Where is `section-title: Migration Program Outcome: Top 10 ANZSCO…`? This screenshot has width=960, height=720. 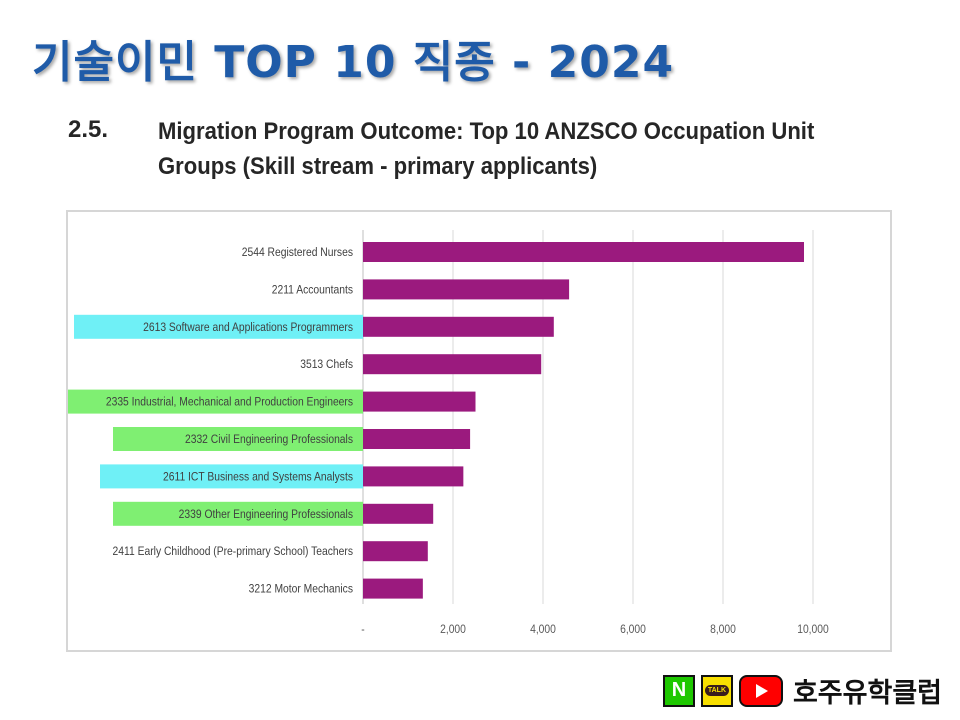 section-title: Migration Program Outcome: Top 10 ANZSCO… is located at coordinates (486, 149).